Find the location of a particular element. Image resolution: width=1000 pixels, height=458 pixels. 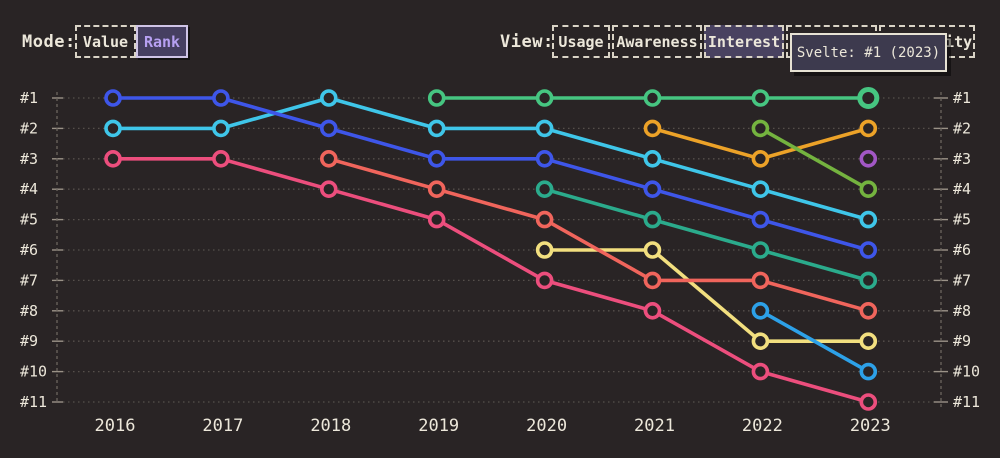

rank-label-right: #7 is located at coordinates (962, 280).